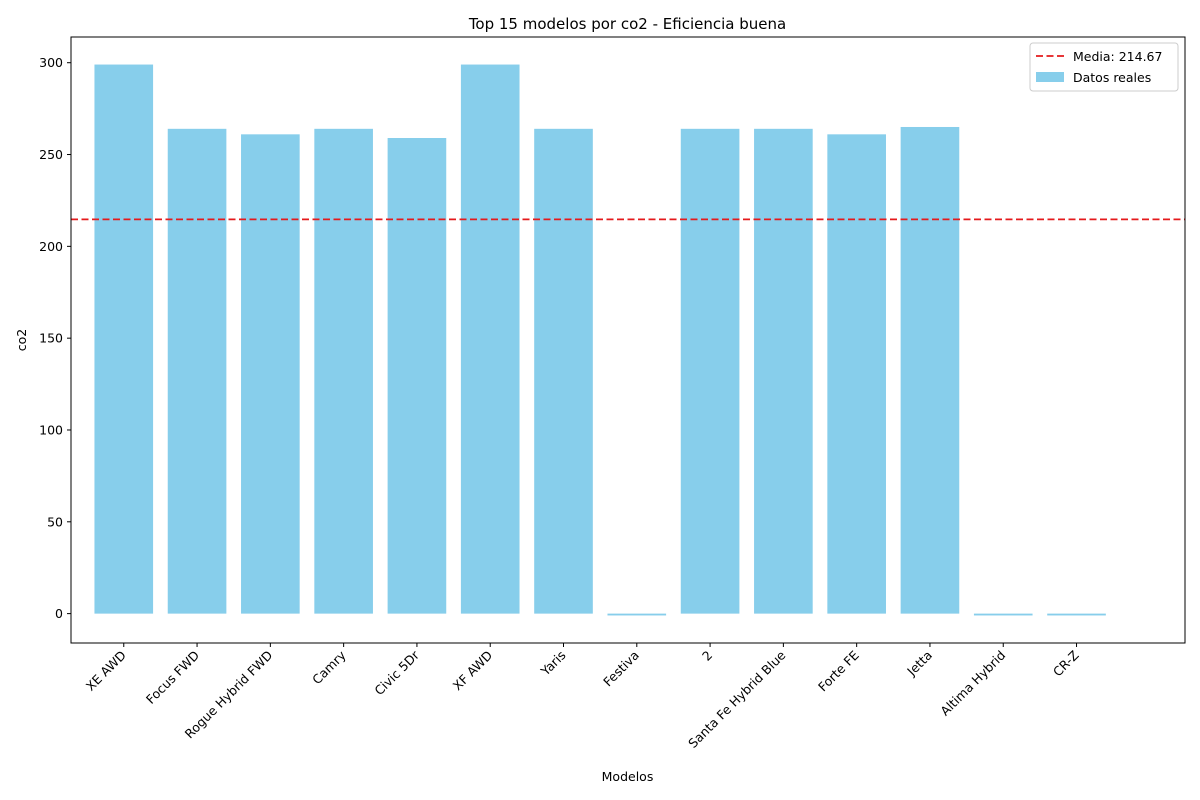  What do you see at coordinates (51, 429) in the screenshot?
I see `y-tick-label: 100` at bounding box center [51, 429].